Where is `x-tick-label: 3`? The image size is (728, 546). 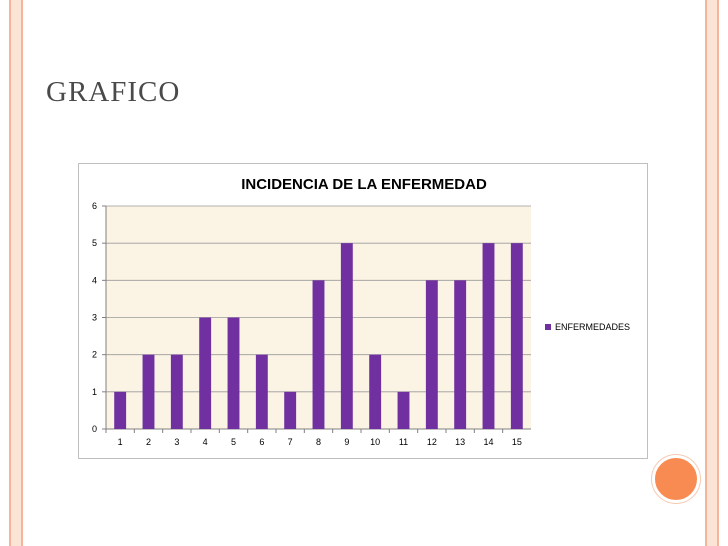 x-tick-label: 3 is located at coordinates (176, 442).